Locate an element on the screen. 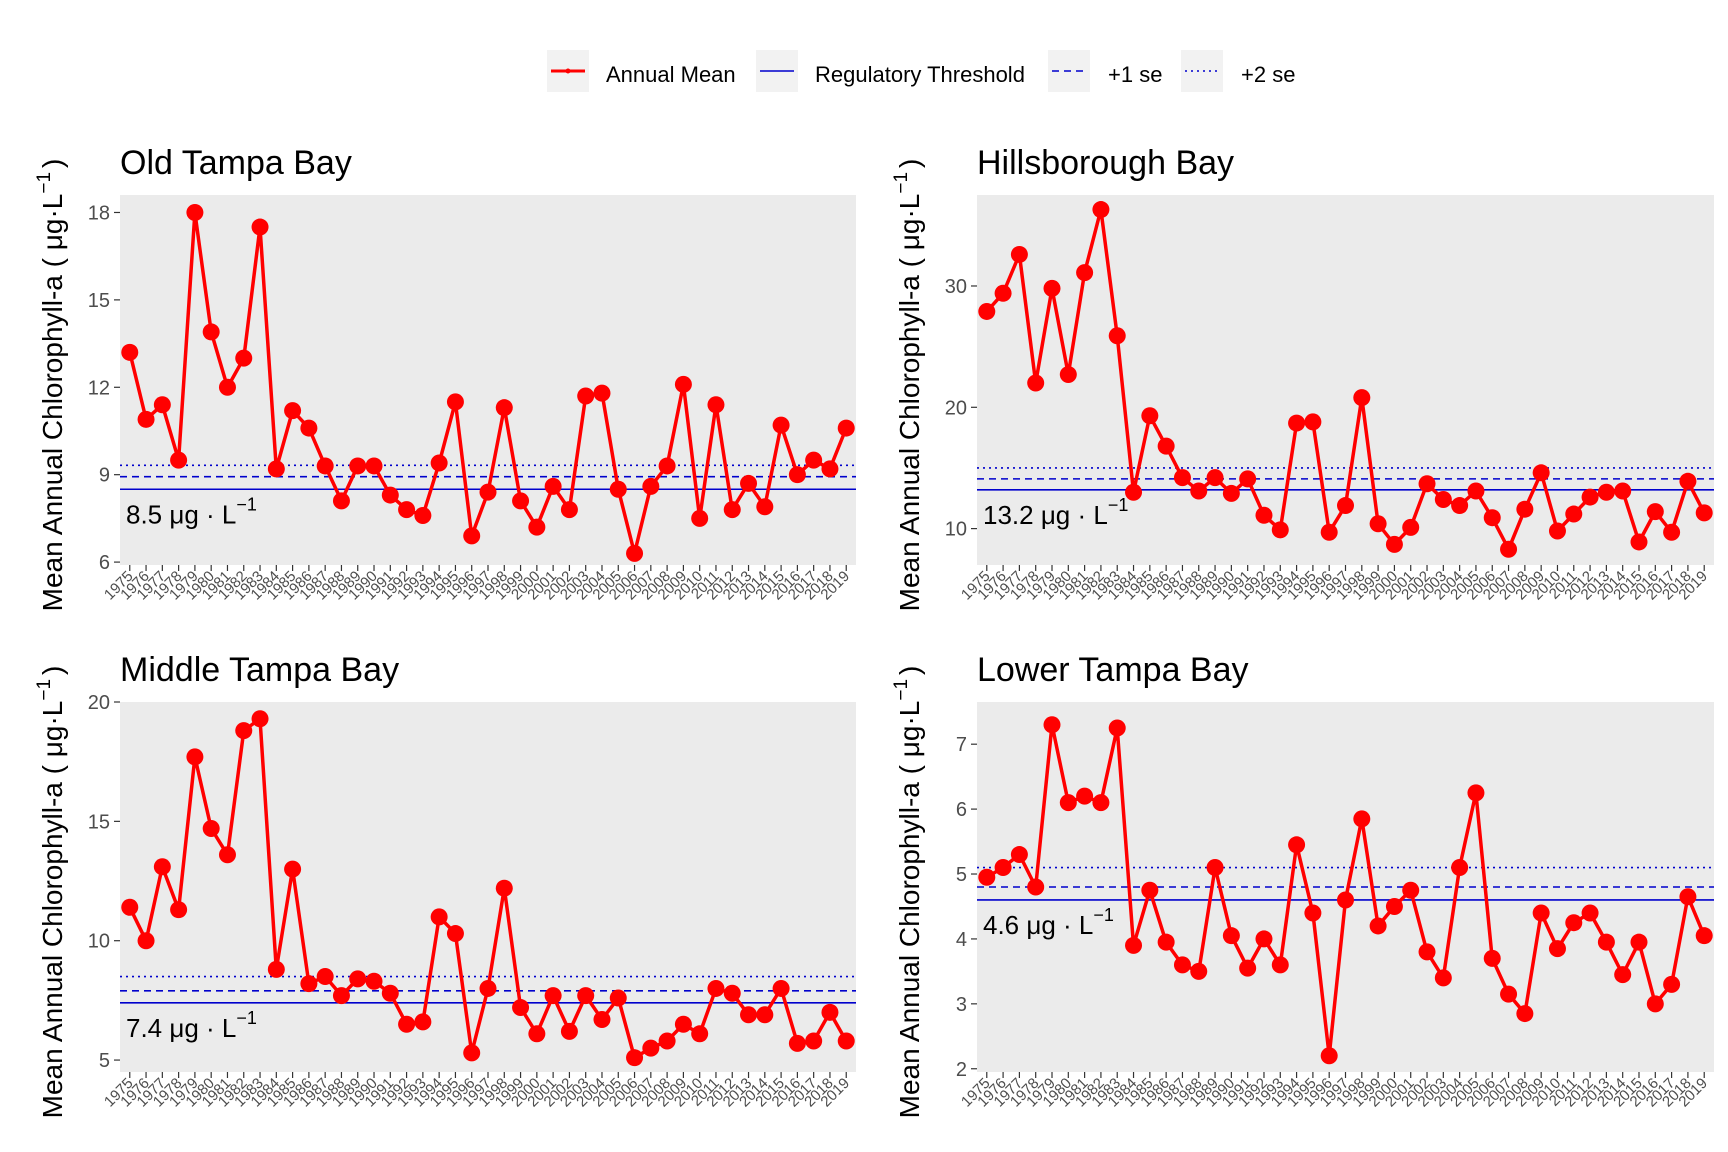 The height and width of the screenshot is (1152, 1728). y-tick-label: 9 is located at coordinates (104, 476).